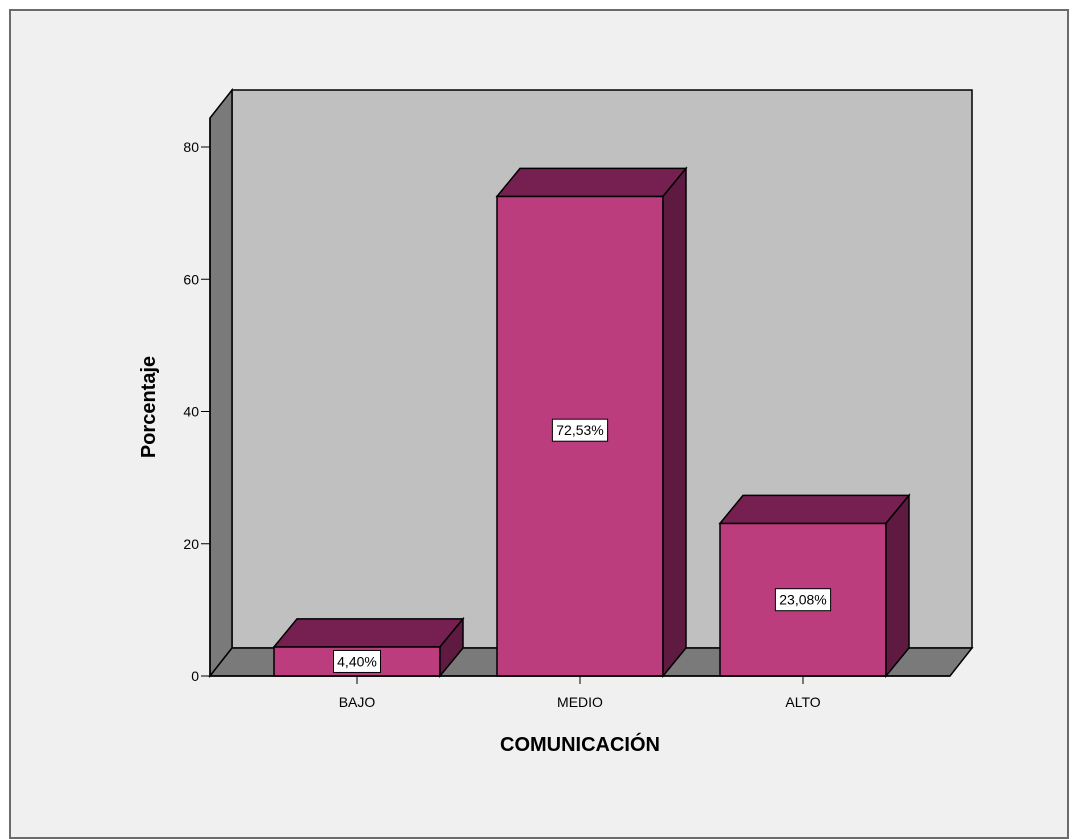 Image resolution: width=1076 pixels, height=839 pixels. What do you see at coordinates (197, 401) in the screenshot?
I see `y-axis: 0 20 40 60 80` at bounding box center [197, 401].